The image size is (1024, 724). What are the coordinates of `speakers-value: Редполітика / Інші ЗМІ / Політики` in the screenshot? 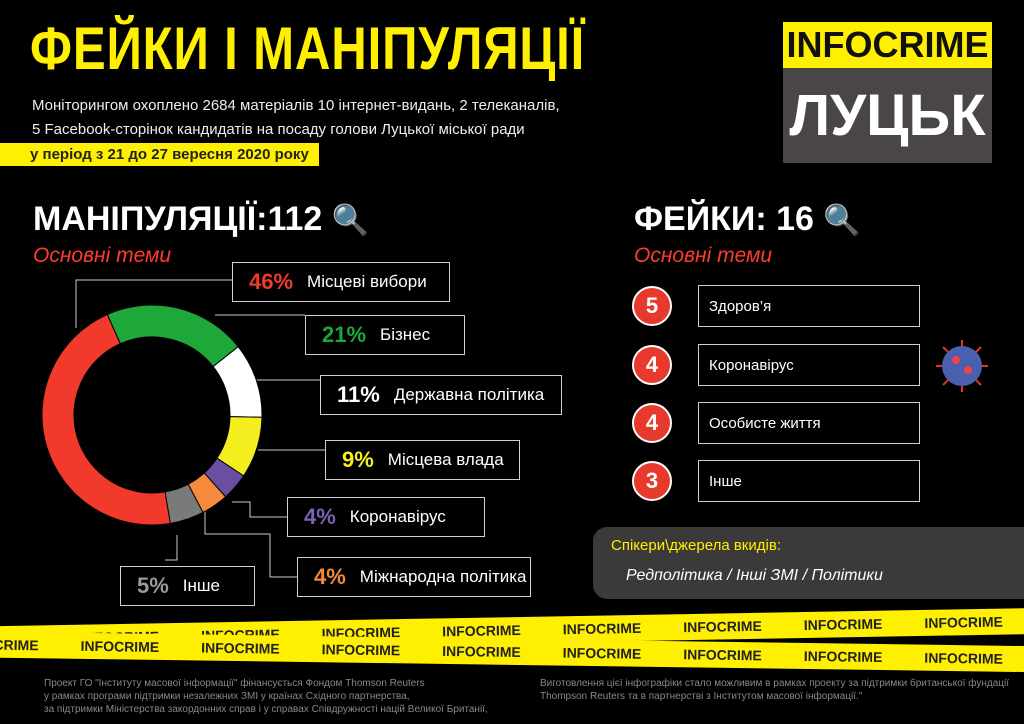 It's located at (754, 575).